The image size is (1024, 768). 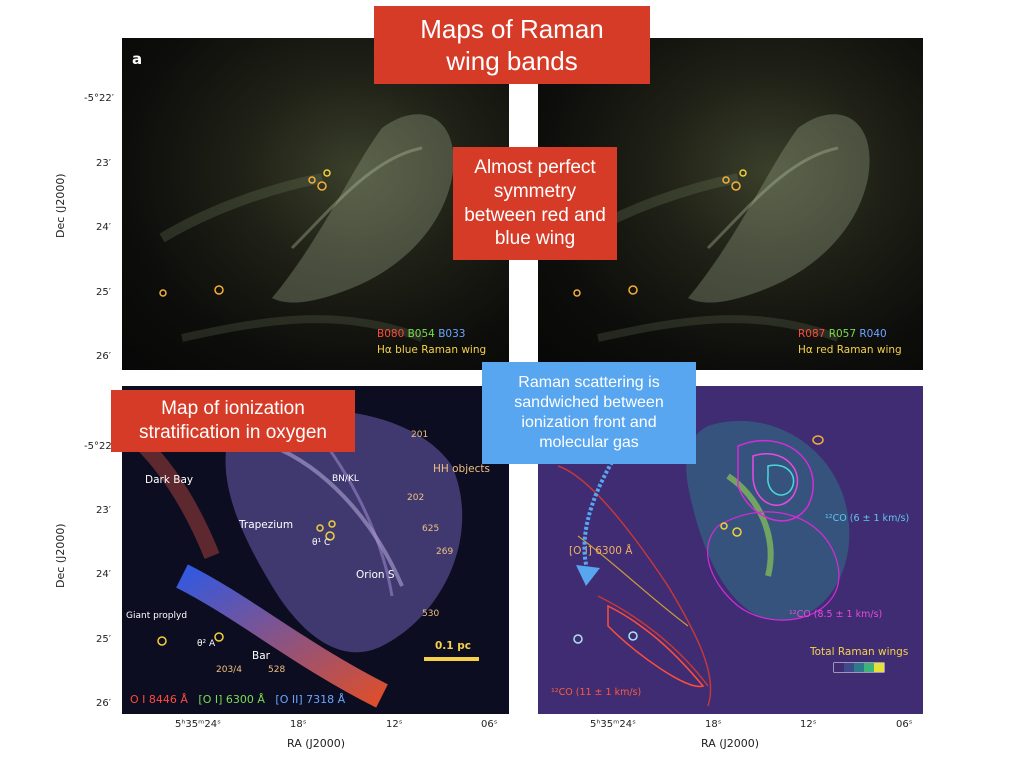 I want to click on label-530: 530, so click(x=431, y=614).